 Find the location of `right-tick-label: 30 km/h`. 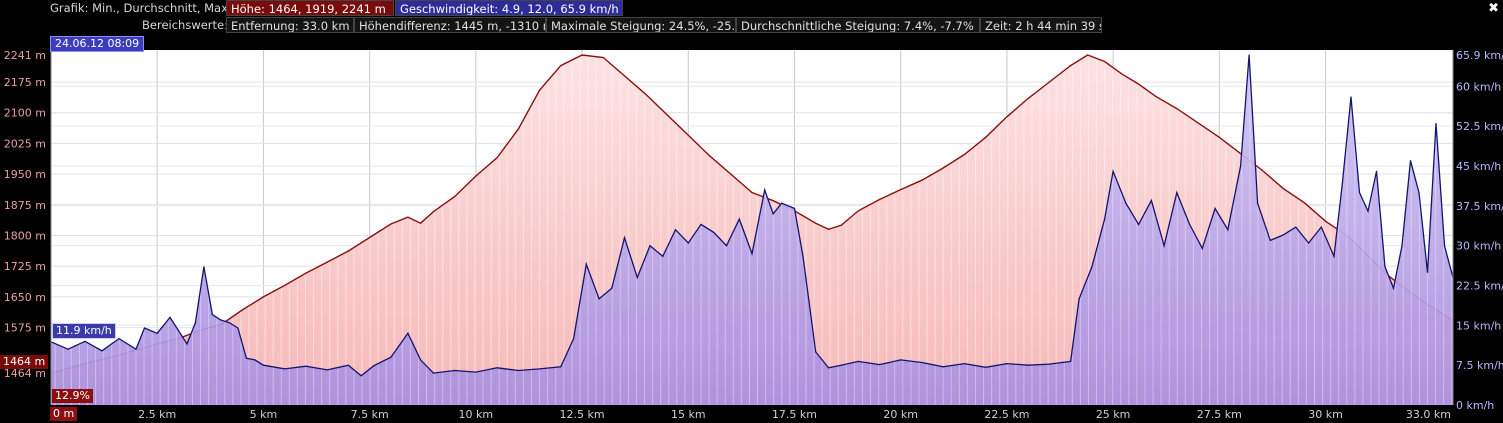

right-tick-label: 30 km/h is located at coordinates (1478, 246).